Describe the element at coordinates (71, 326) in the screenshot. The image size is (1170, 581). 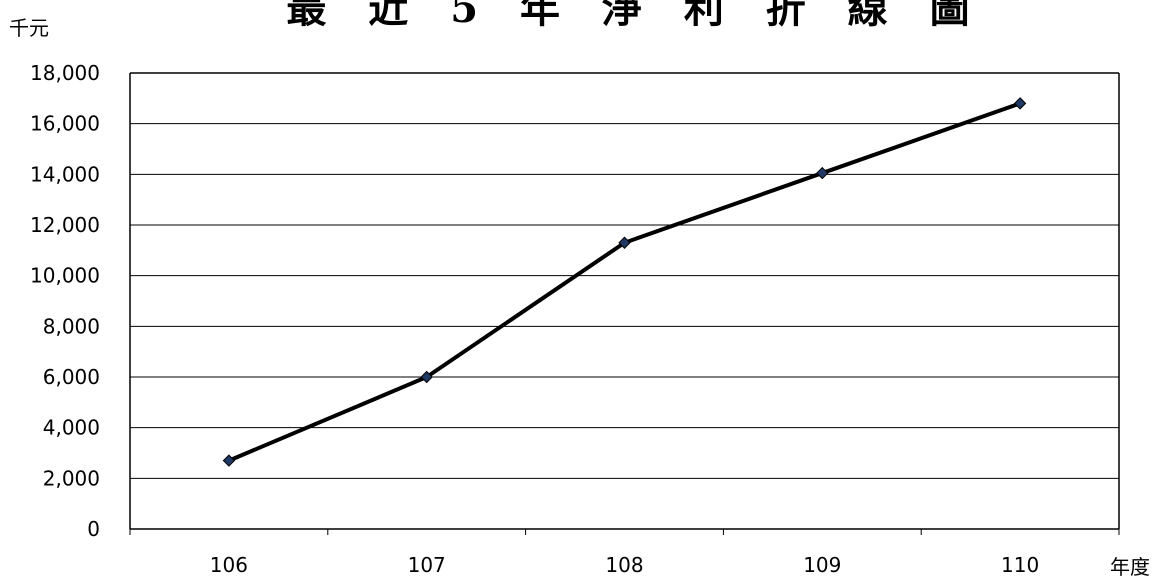
I see `y-tick-label: 8,000` at that location.